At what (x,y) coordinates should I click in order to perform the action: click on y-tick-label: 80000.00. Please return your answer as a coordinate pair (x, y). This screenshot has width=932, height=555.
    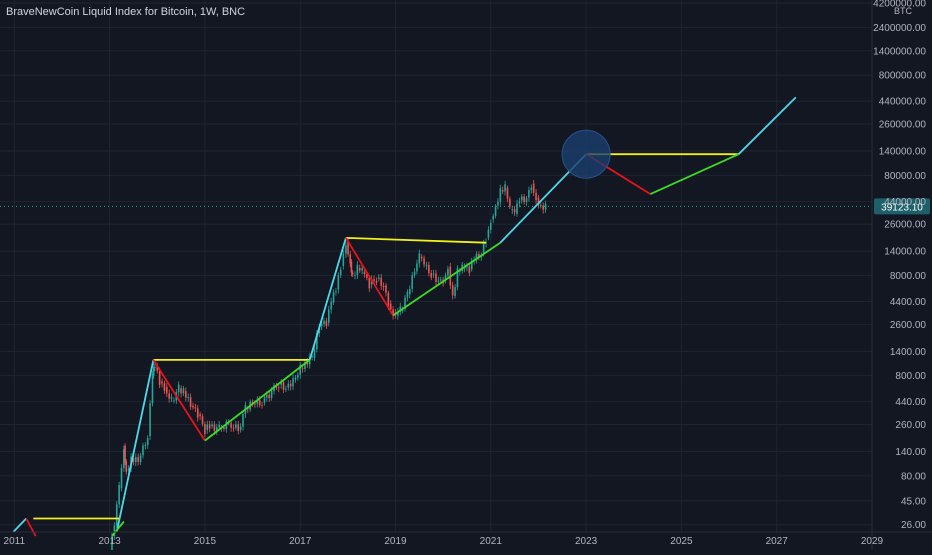
    Looking at the image, I should click on (905, 176).